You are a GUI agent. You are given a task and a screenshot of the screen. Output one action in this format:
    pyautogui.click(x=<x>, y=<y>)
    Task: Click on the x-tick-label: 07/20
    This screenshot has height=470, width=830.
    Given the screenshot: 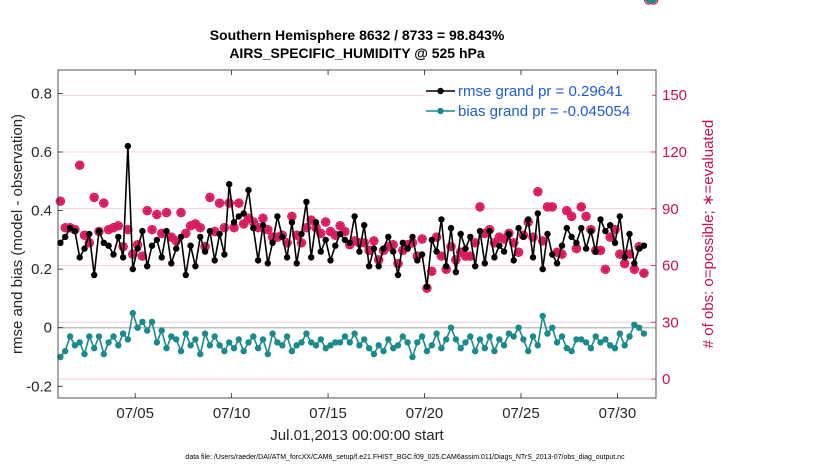 What is the action you would take?
    pyautogui.click(x=425, y=413)
    